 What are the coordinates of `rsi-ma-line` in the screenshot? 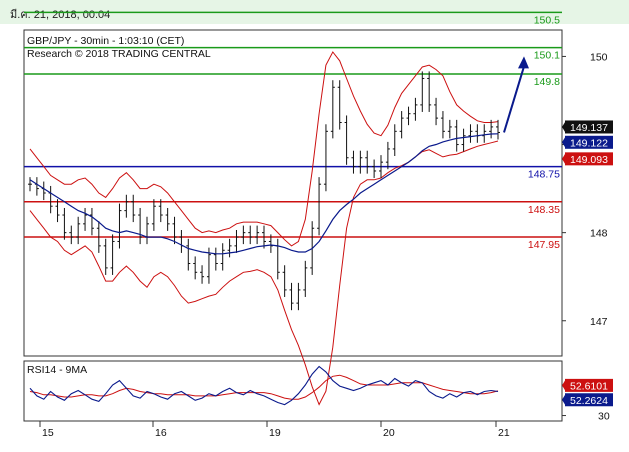 It's located at (264, 387).